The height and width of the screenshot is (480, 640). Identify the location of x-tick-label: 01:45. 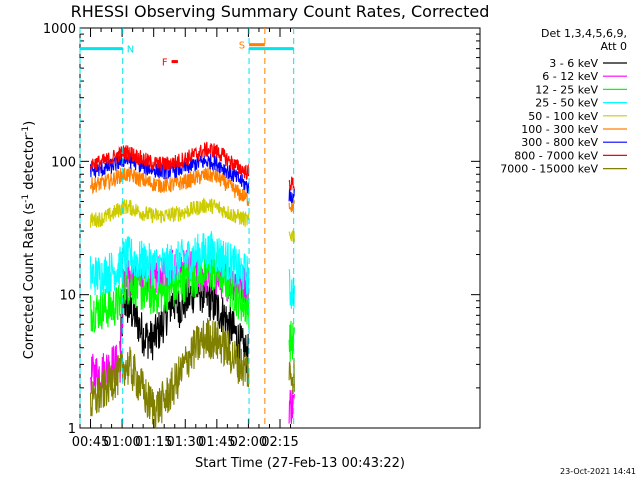
(216, 442).